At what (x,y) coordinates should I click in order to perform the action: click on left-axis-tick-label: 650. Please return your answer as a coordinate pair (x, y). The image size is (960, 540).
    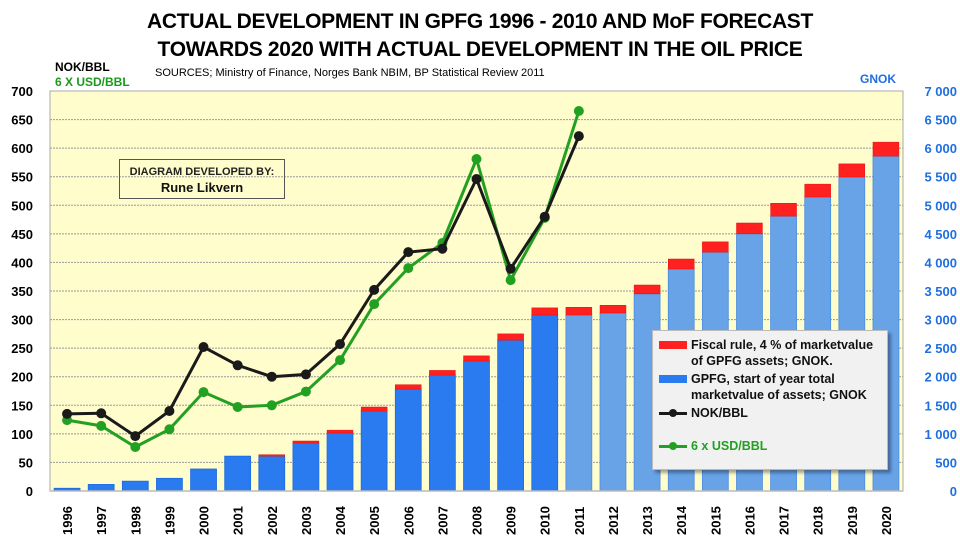
    Looking at the image, I should click on (22, 120).